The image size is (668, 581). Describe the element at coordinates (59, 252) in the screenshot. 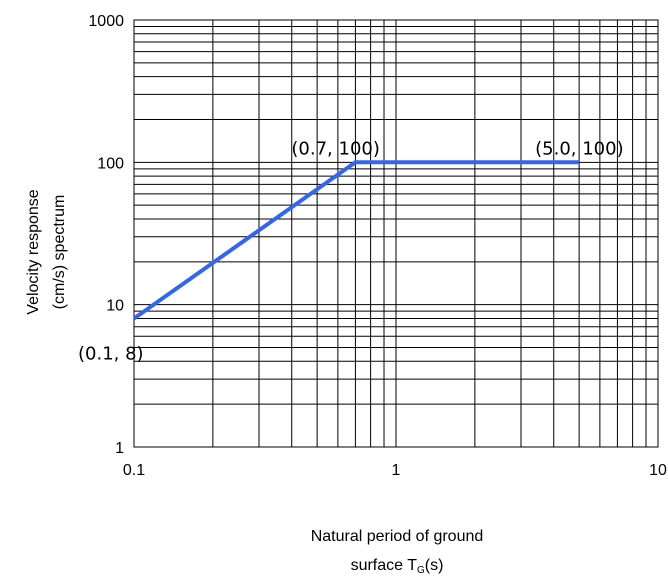

I see `y-axis-title-line2: (cm/s) spectrum` at that location.